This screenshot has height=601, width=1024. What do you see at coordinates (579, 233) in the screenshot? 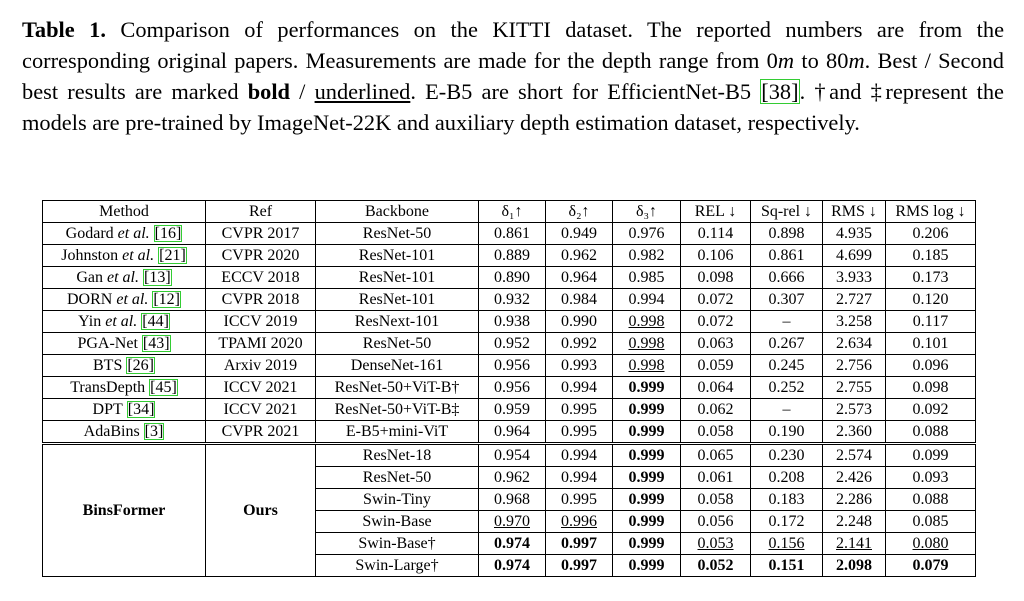
I see `value-cell: 0.949` at bounding box center [579, 233].